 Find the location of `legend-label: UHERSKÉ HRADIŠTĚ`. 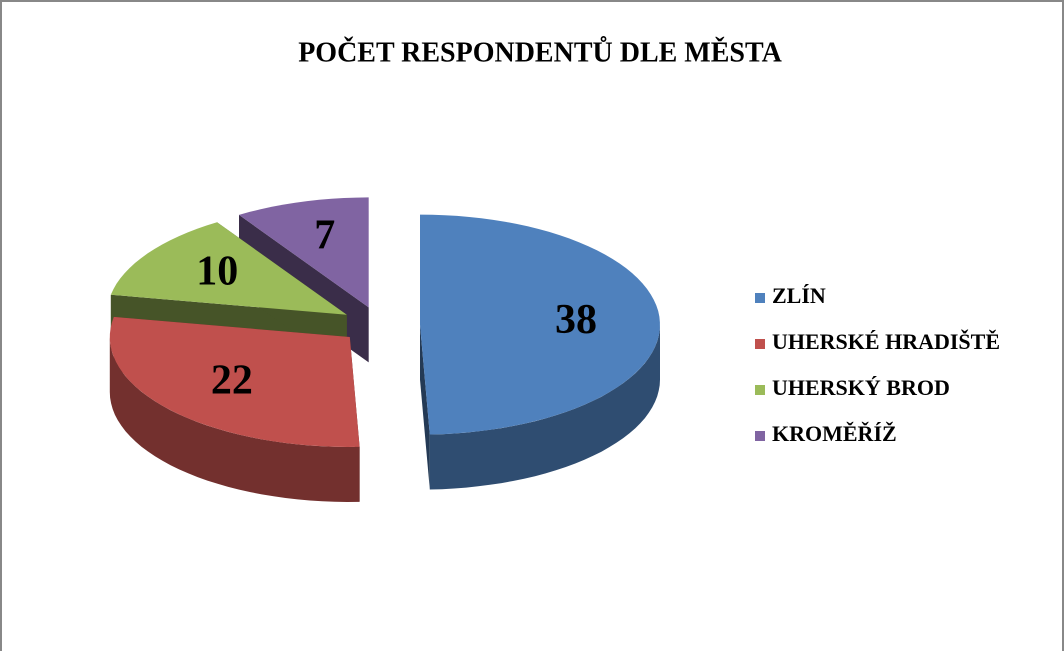

legend-label: UHERSKÉ HRADIŠTĚ is located at coordinates (886, 341).